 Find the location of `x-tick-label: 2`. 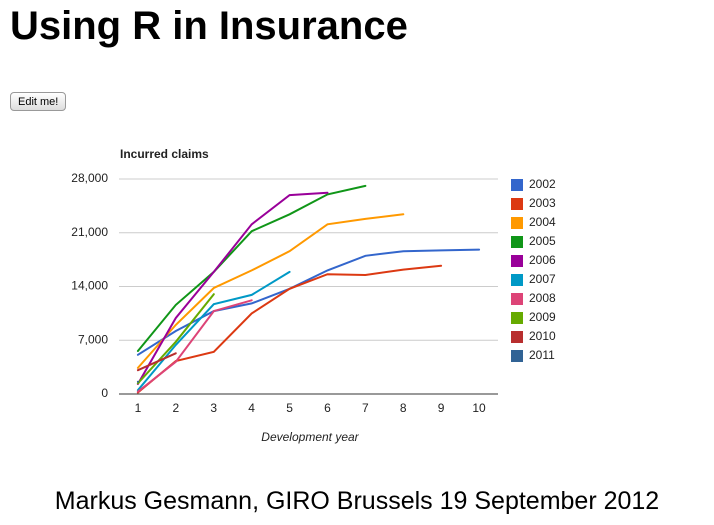

x-tick-label: 2 is located at coordinates (176, 408).